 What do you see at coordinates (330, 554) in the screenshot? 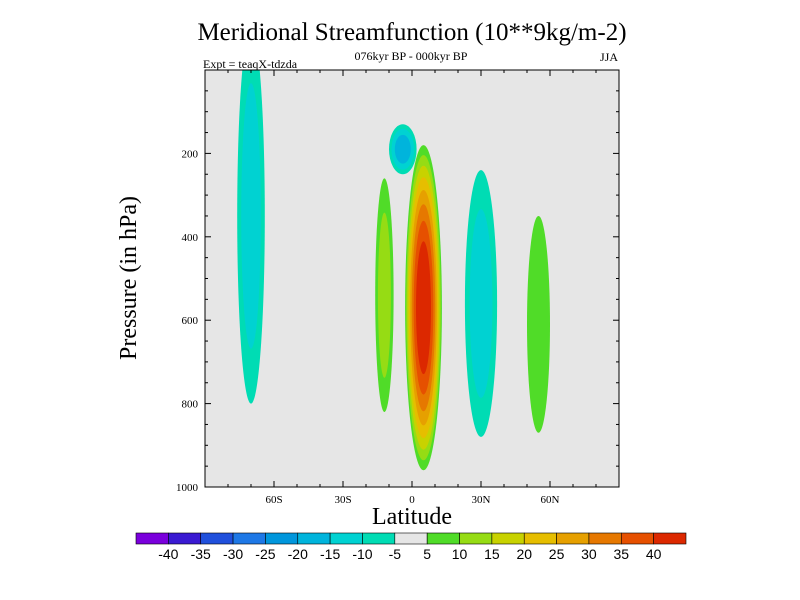
I see `colorbar-label: -15` at bounding box center [330, 554].